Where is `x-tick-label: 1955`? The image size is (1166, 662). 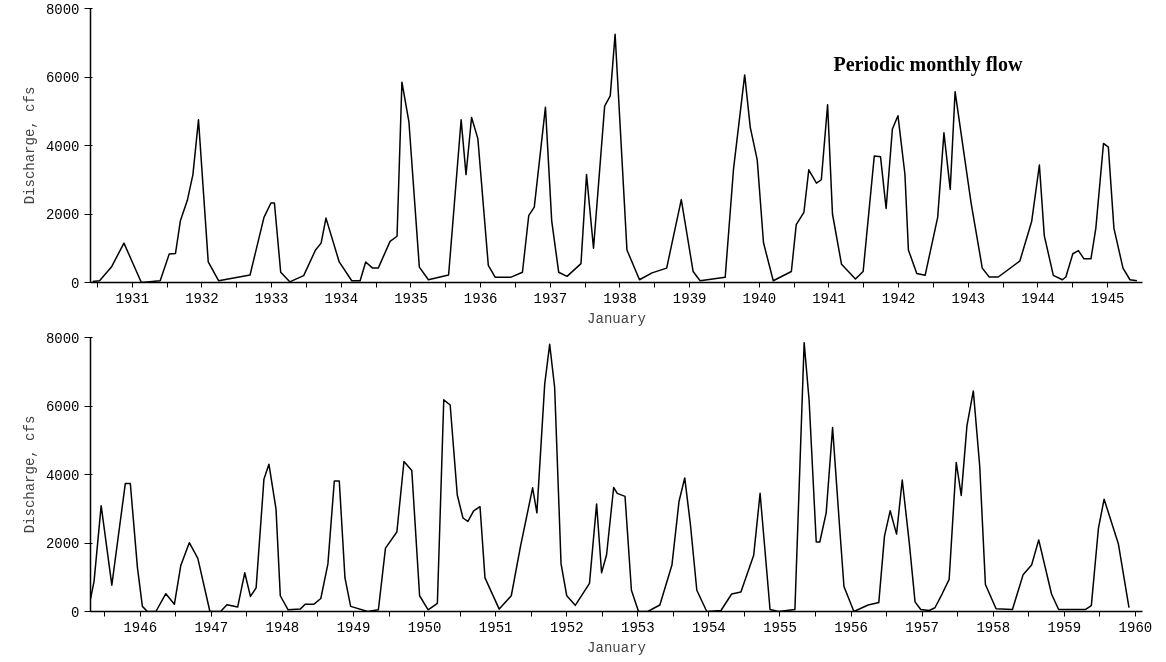 x-tick-label: 1955 is located at coordinates (780, 627).